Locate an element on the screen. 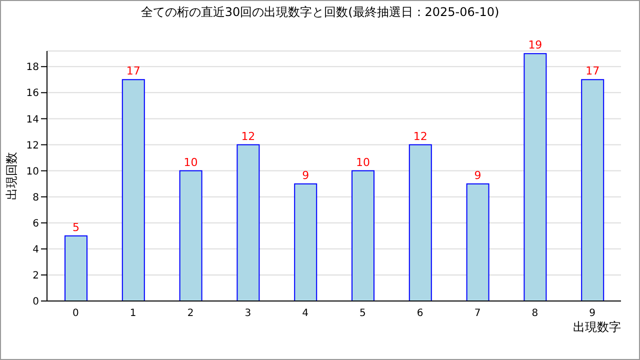 The width and height of the screenshot is (640, 360). x-tick-label: 4 is located at coordinates (305, 314).